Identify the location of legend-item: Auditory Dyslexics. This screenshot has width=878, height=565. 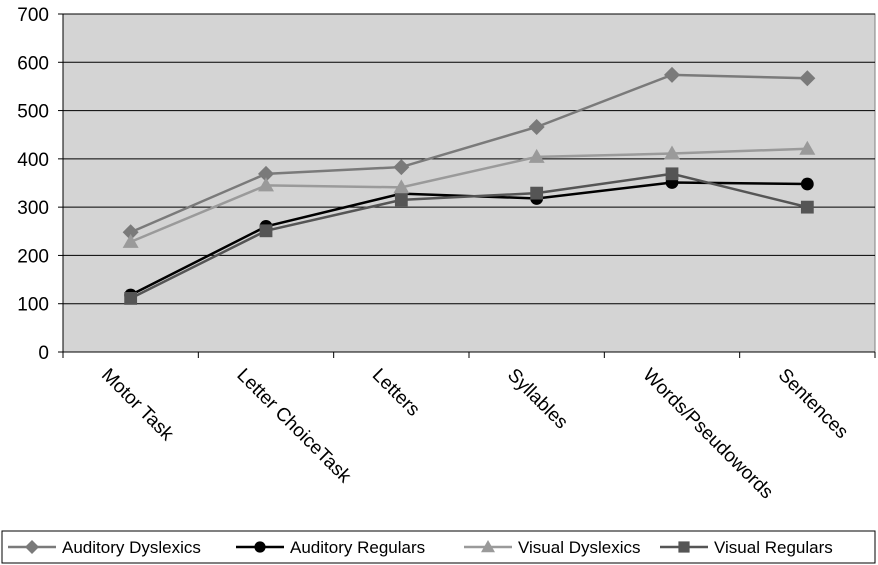
(104, 547).